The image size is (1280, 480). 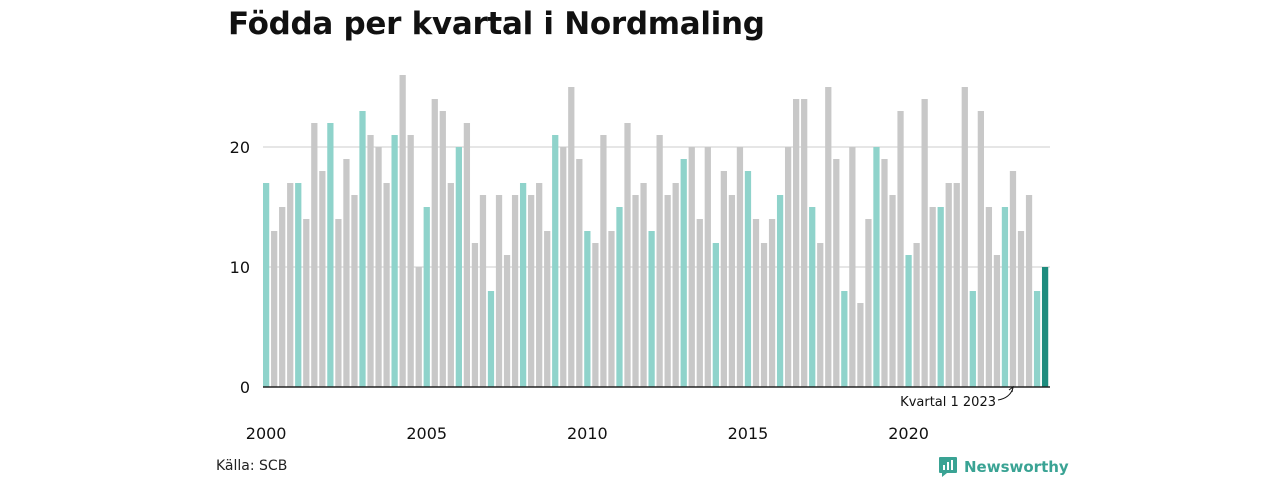 What do you see at coordinates (1016, 467) in the screenshot?
I see `brand-name: Newsworthy` at bounding box center [1016, 467].